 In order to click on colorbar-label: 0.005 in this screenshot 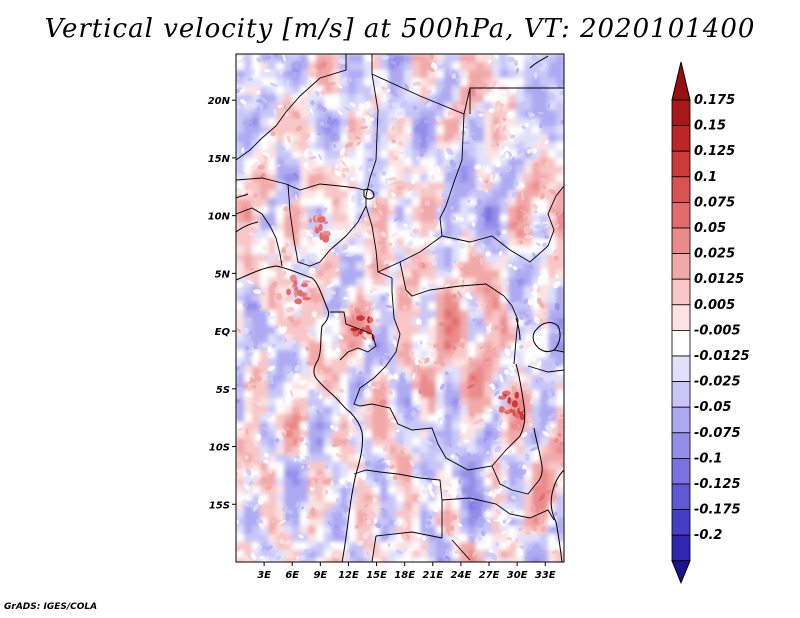, I will do `click(714, 305)`.